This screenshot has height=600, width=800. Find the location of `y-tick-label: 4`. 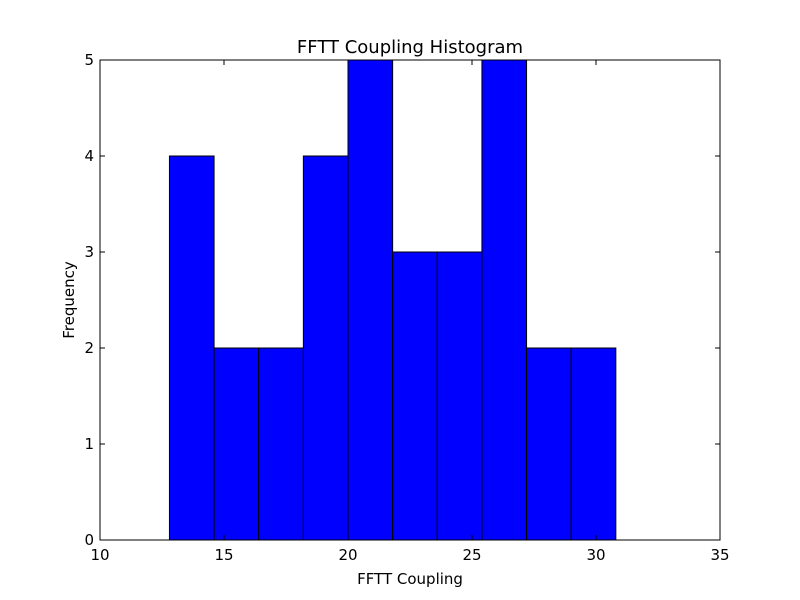

y-tick-label: 4 is located at coordinates (89, 156).